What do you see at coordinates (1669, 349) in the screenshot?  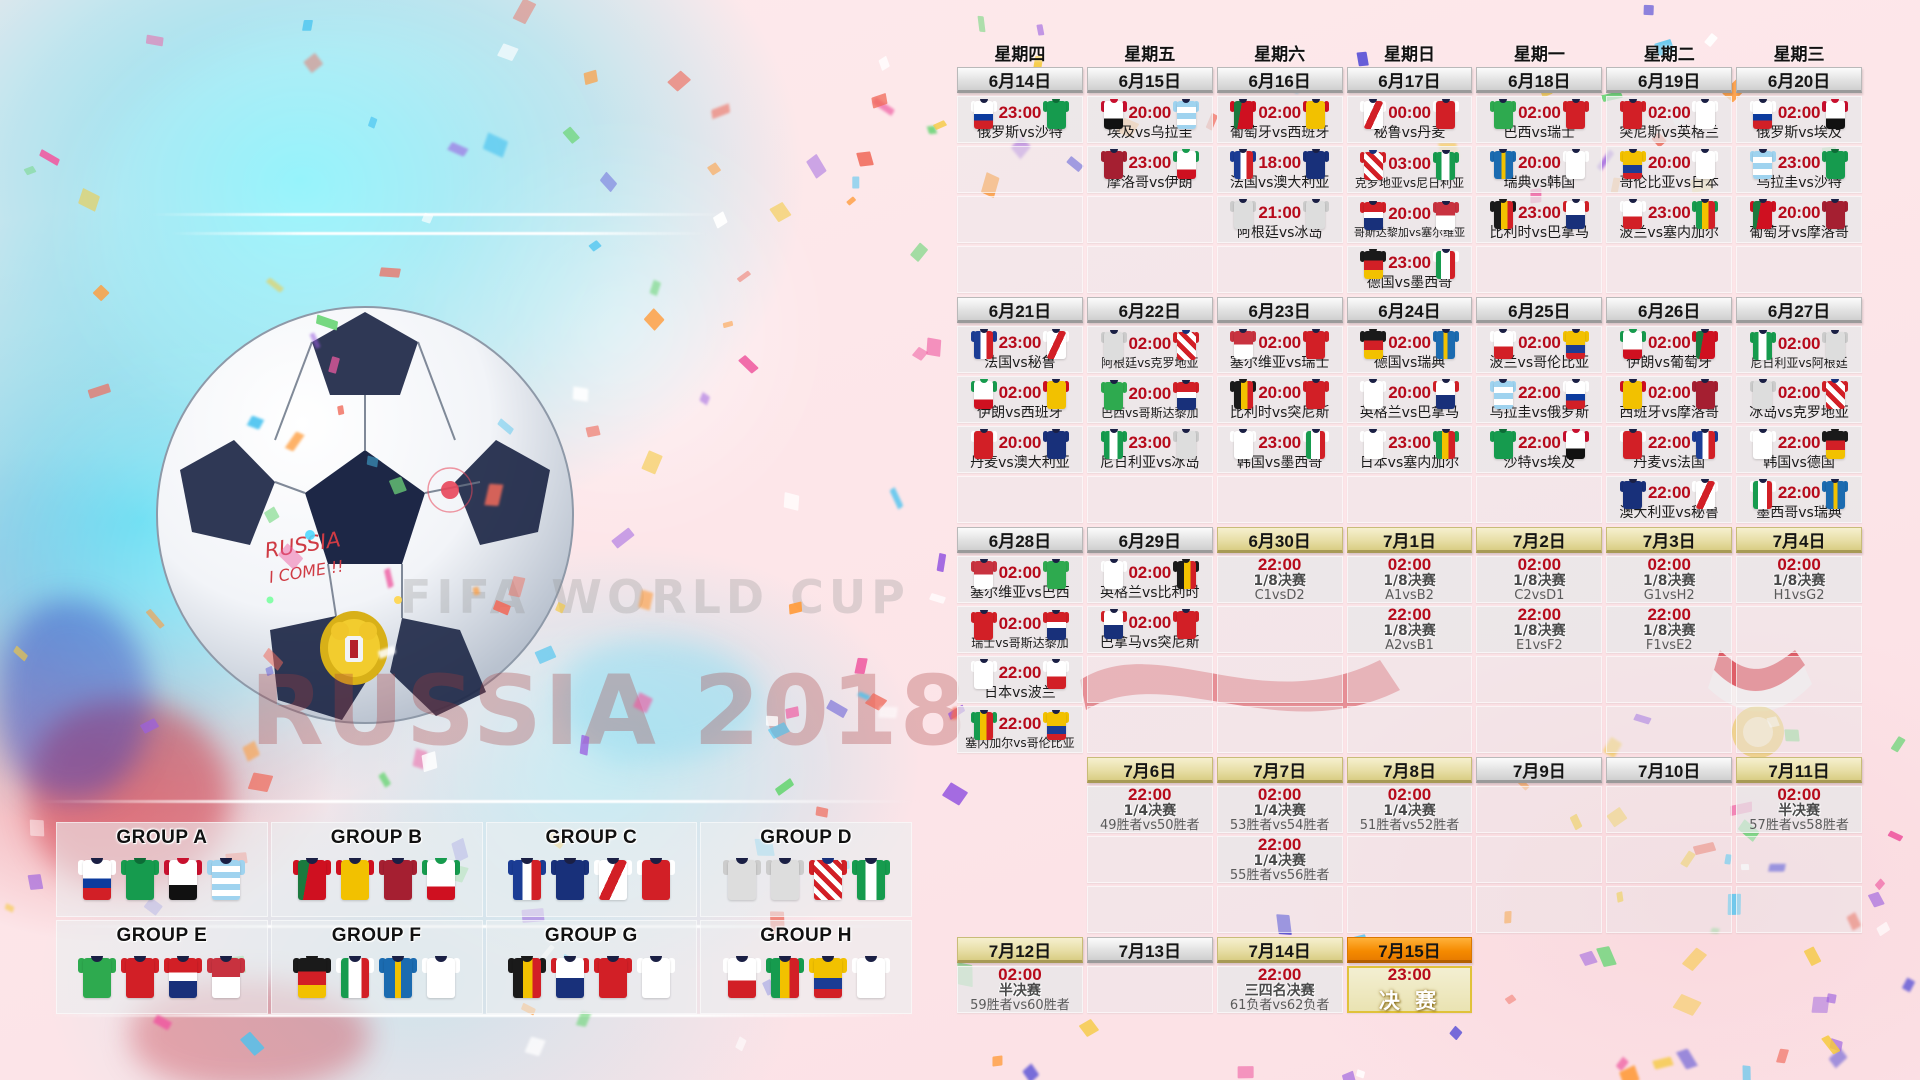 I see `match-cell: 02:00 伊朗vs葡萄牙` at bounding box center [1669, 349].